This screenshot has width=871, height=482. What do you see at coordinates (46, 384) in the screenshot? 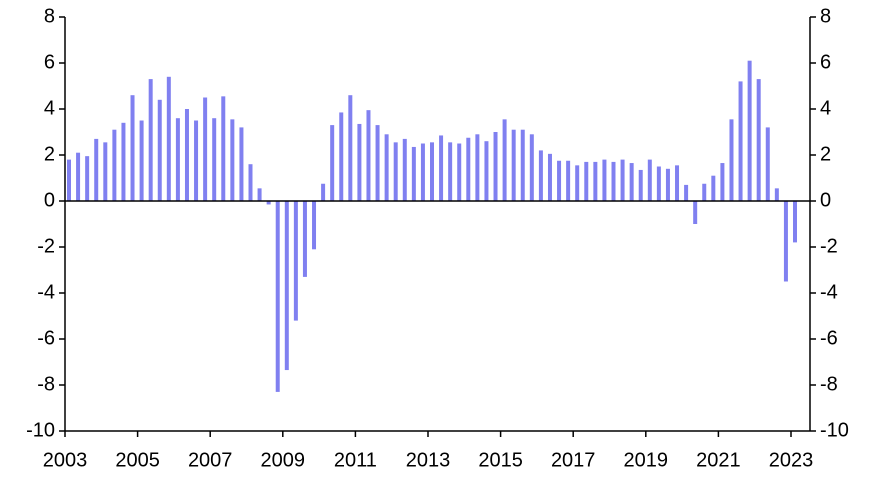
I see `y-tick-label: -8` at bounding box center [46, 384].